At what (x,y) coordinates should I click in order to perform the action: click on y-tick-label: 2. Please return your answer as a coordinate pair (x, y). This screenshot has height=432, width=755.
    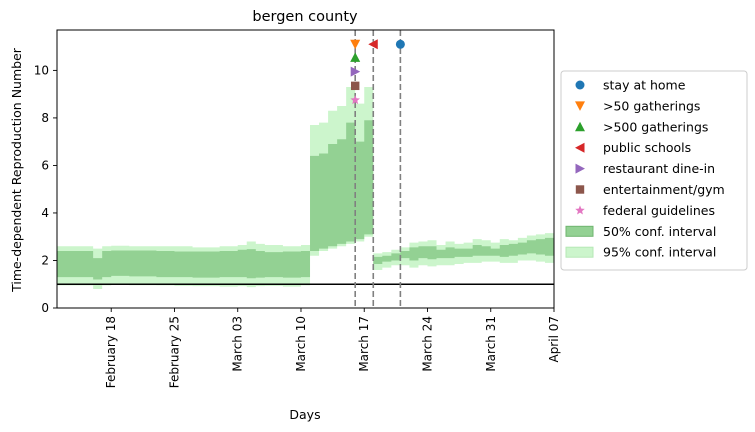
    Looking at the image, I should click on (45, 261).